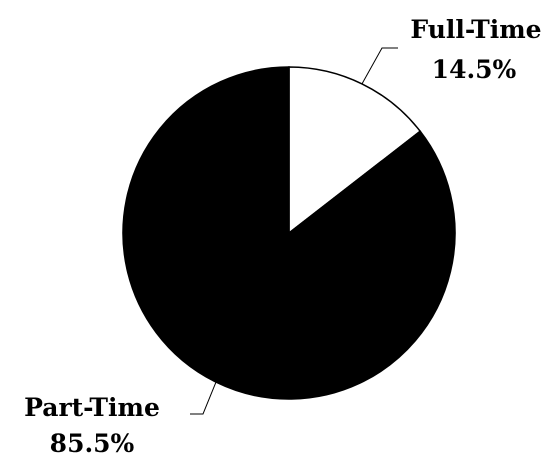 Image resolution: width=556 pixels, height=456 pixels. What do you see at coordinates (92, 407) in the screenshot?
I see `slice-label-part-time: Part-Time` at bounding box center [92, 407].